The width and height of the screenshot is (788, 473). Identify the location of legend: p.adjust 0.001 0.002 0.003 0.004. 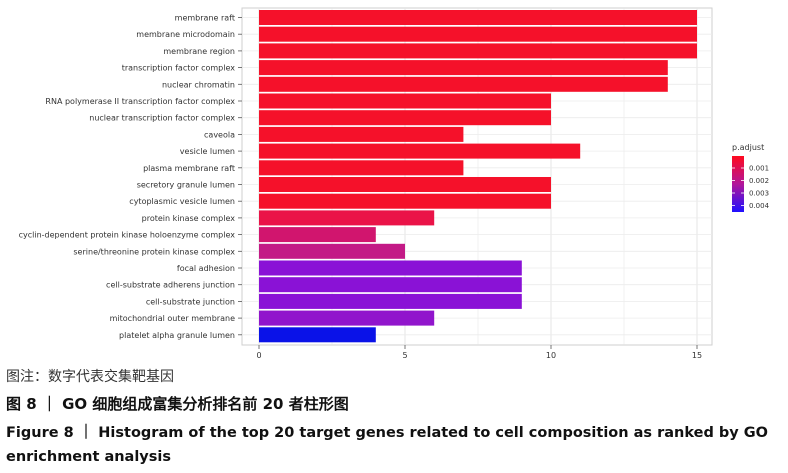
(751, 177).